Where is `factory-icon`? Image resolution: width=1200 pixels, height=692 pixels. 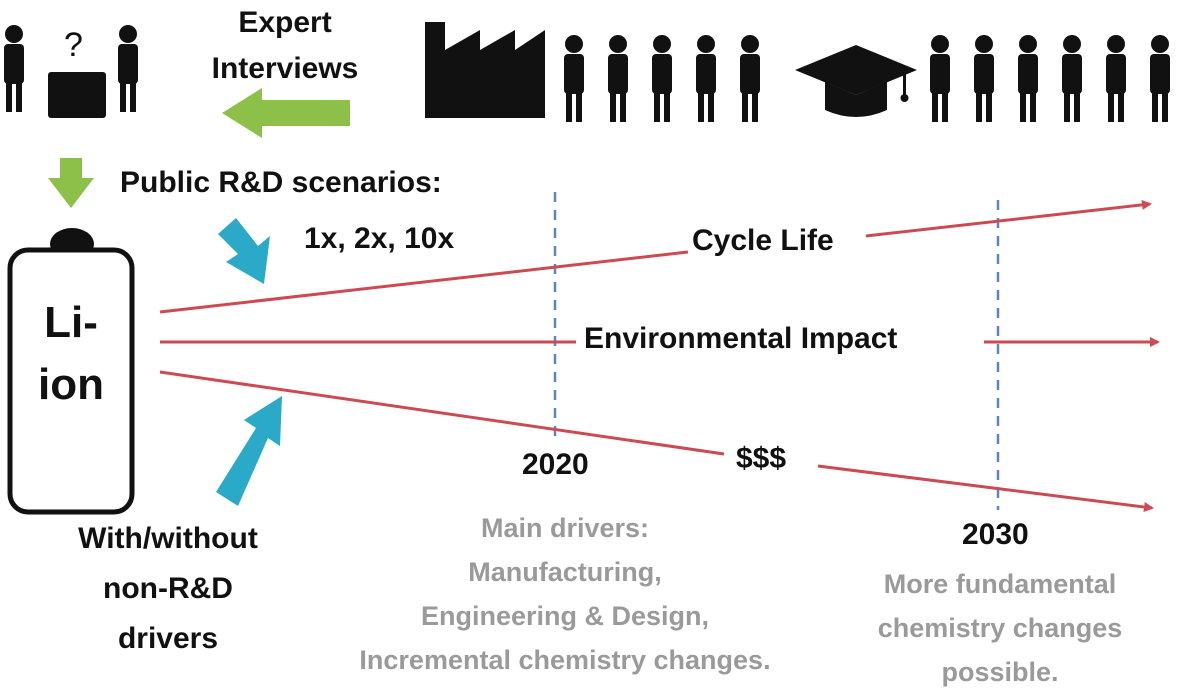
factory-icon is located at coordinates (485, 70).